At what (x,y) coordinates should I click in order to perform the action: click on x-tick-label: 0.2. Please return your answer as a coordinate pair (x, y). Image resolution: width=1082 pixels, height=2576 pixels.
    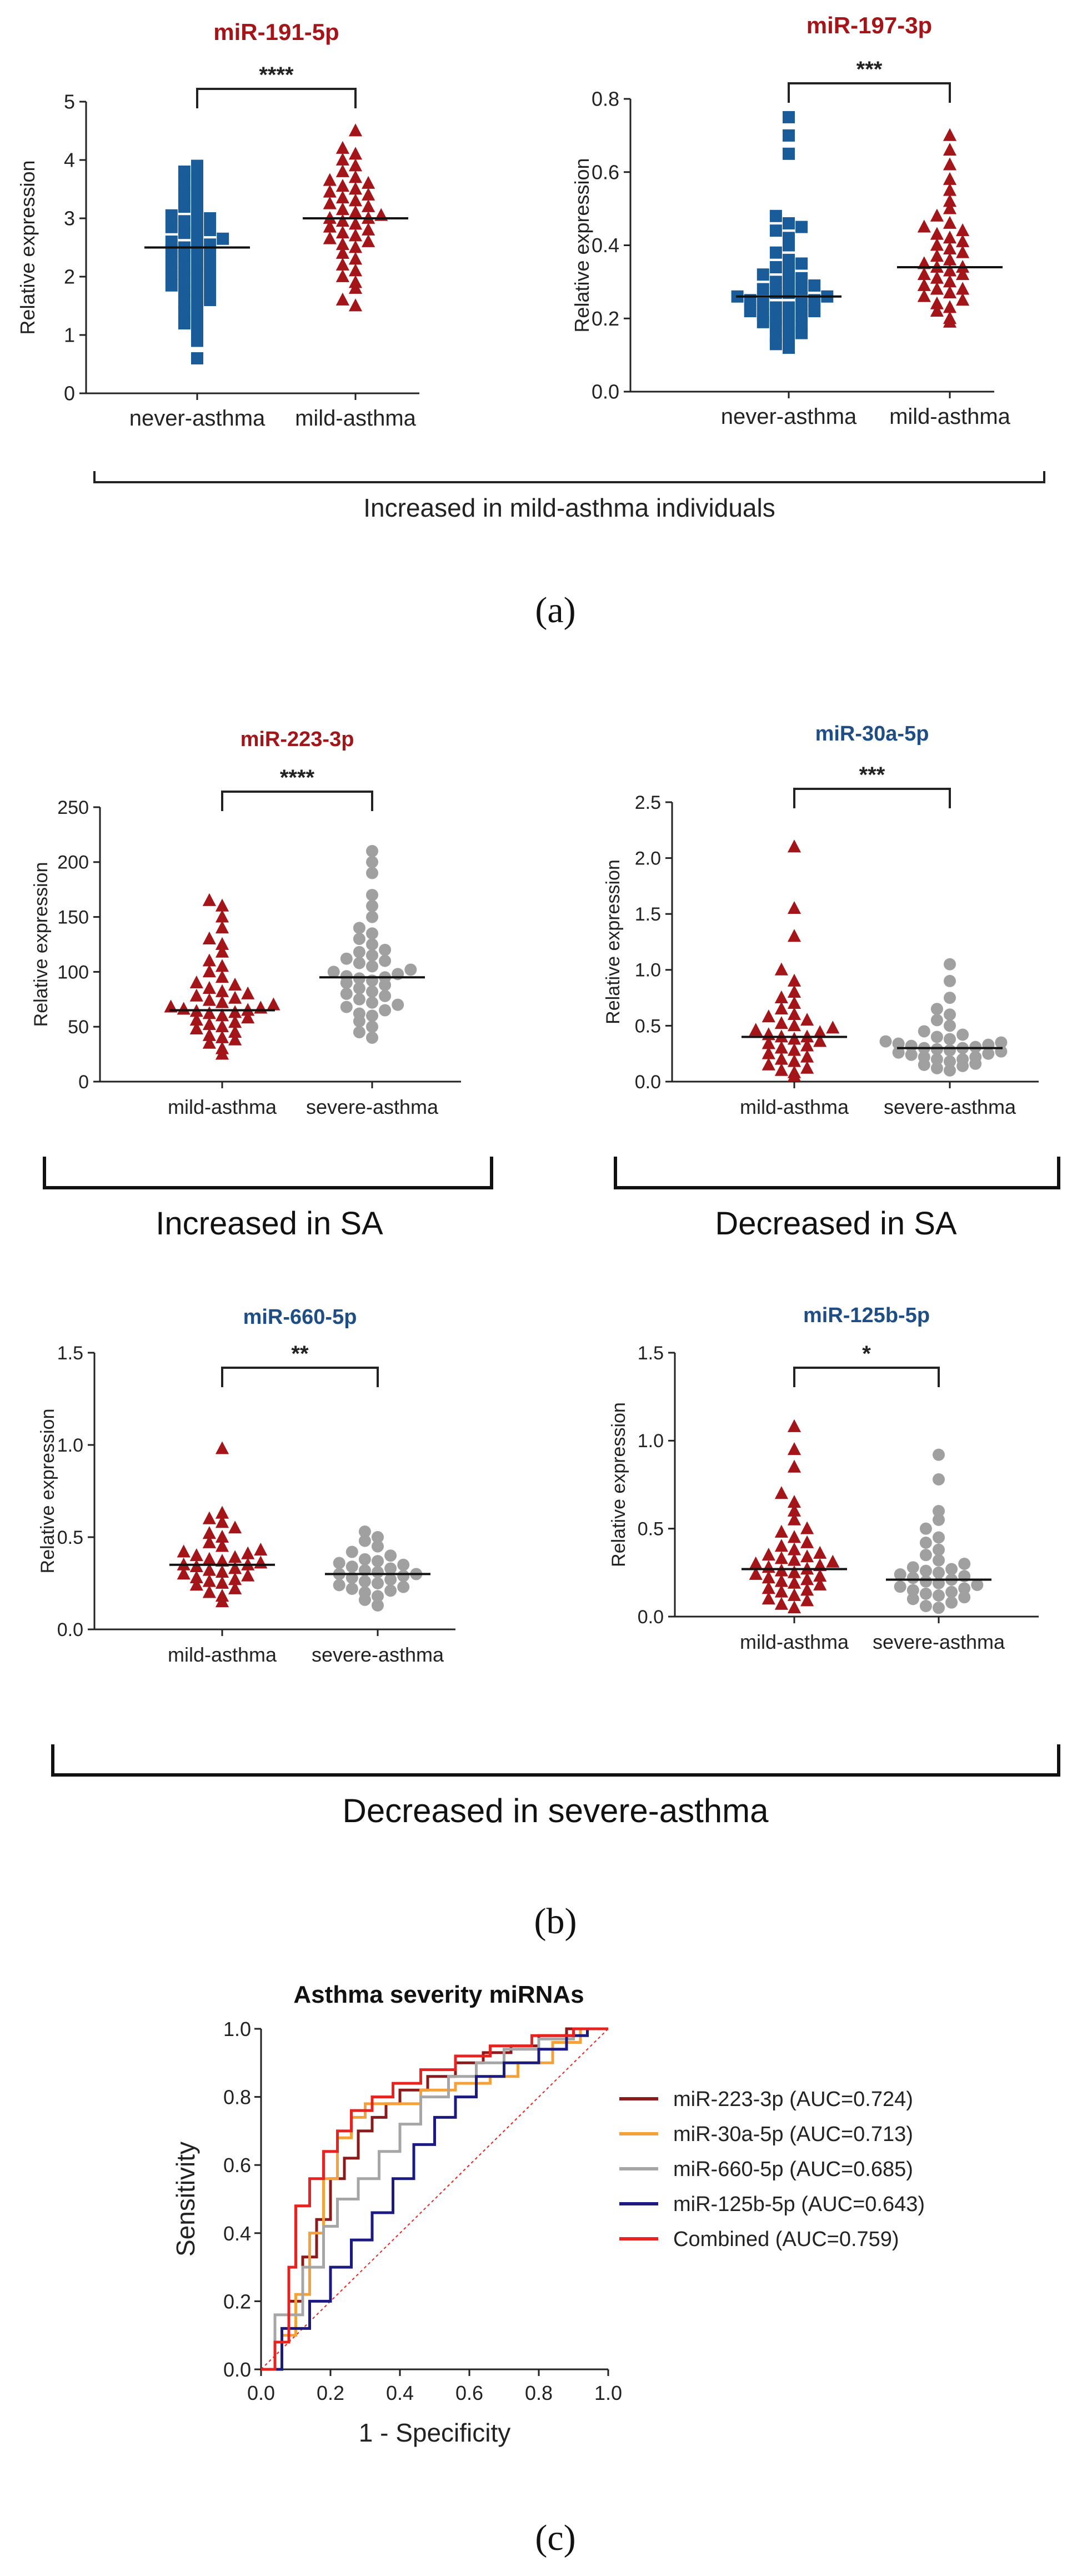
    Looking at the image, I should click on (330, 2393).